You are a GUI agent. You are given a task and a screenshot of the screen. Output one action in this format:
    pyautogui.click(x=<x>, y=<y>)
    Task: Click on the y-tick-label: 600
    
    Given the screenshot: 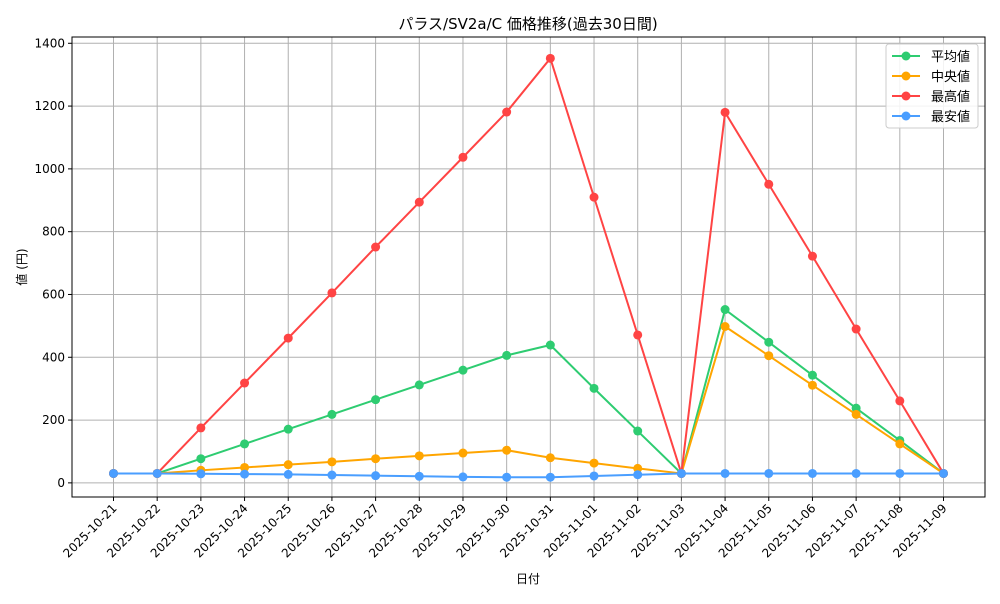 What is the action you would take?
    pyautogui.click(x=53, y=294)
    